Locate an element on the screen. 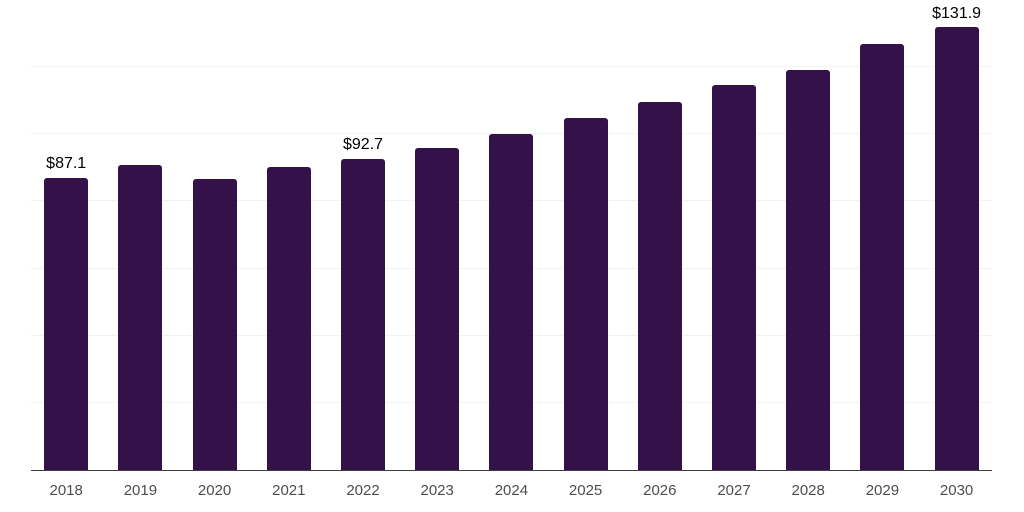 This screenshot has width=1024, height=512. x-tick-label-2018: 2018 is located at coordinates (66, 490).